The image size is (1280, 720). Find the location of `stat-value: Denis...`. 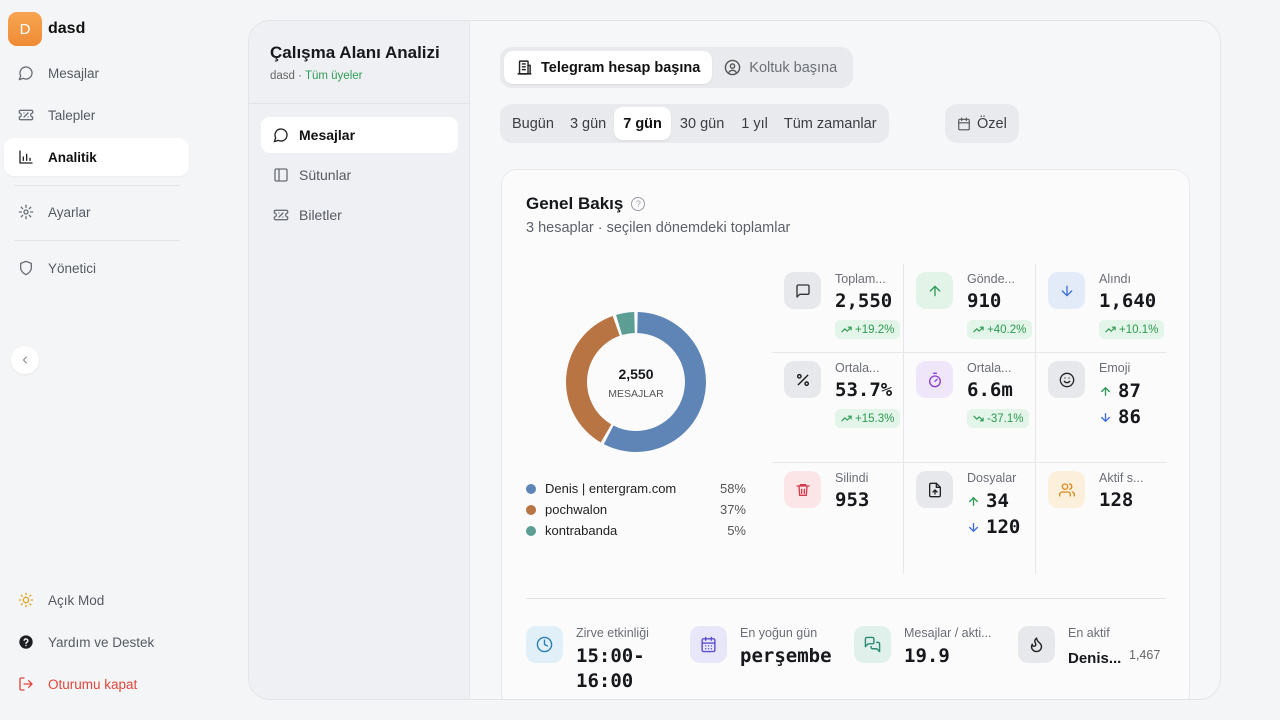

stat-value: Denis... is located at coordinates (1095, 658).